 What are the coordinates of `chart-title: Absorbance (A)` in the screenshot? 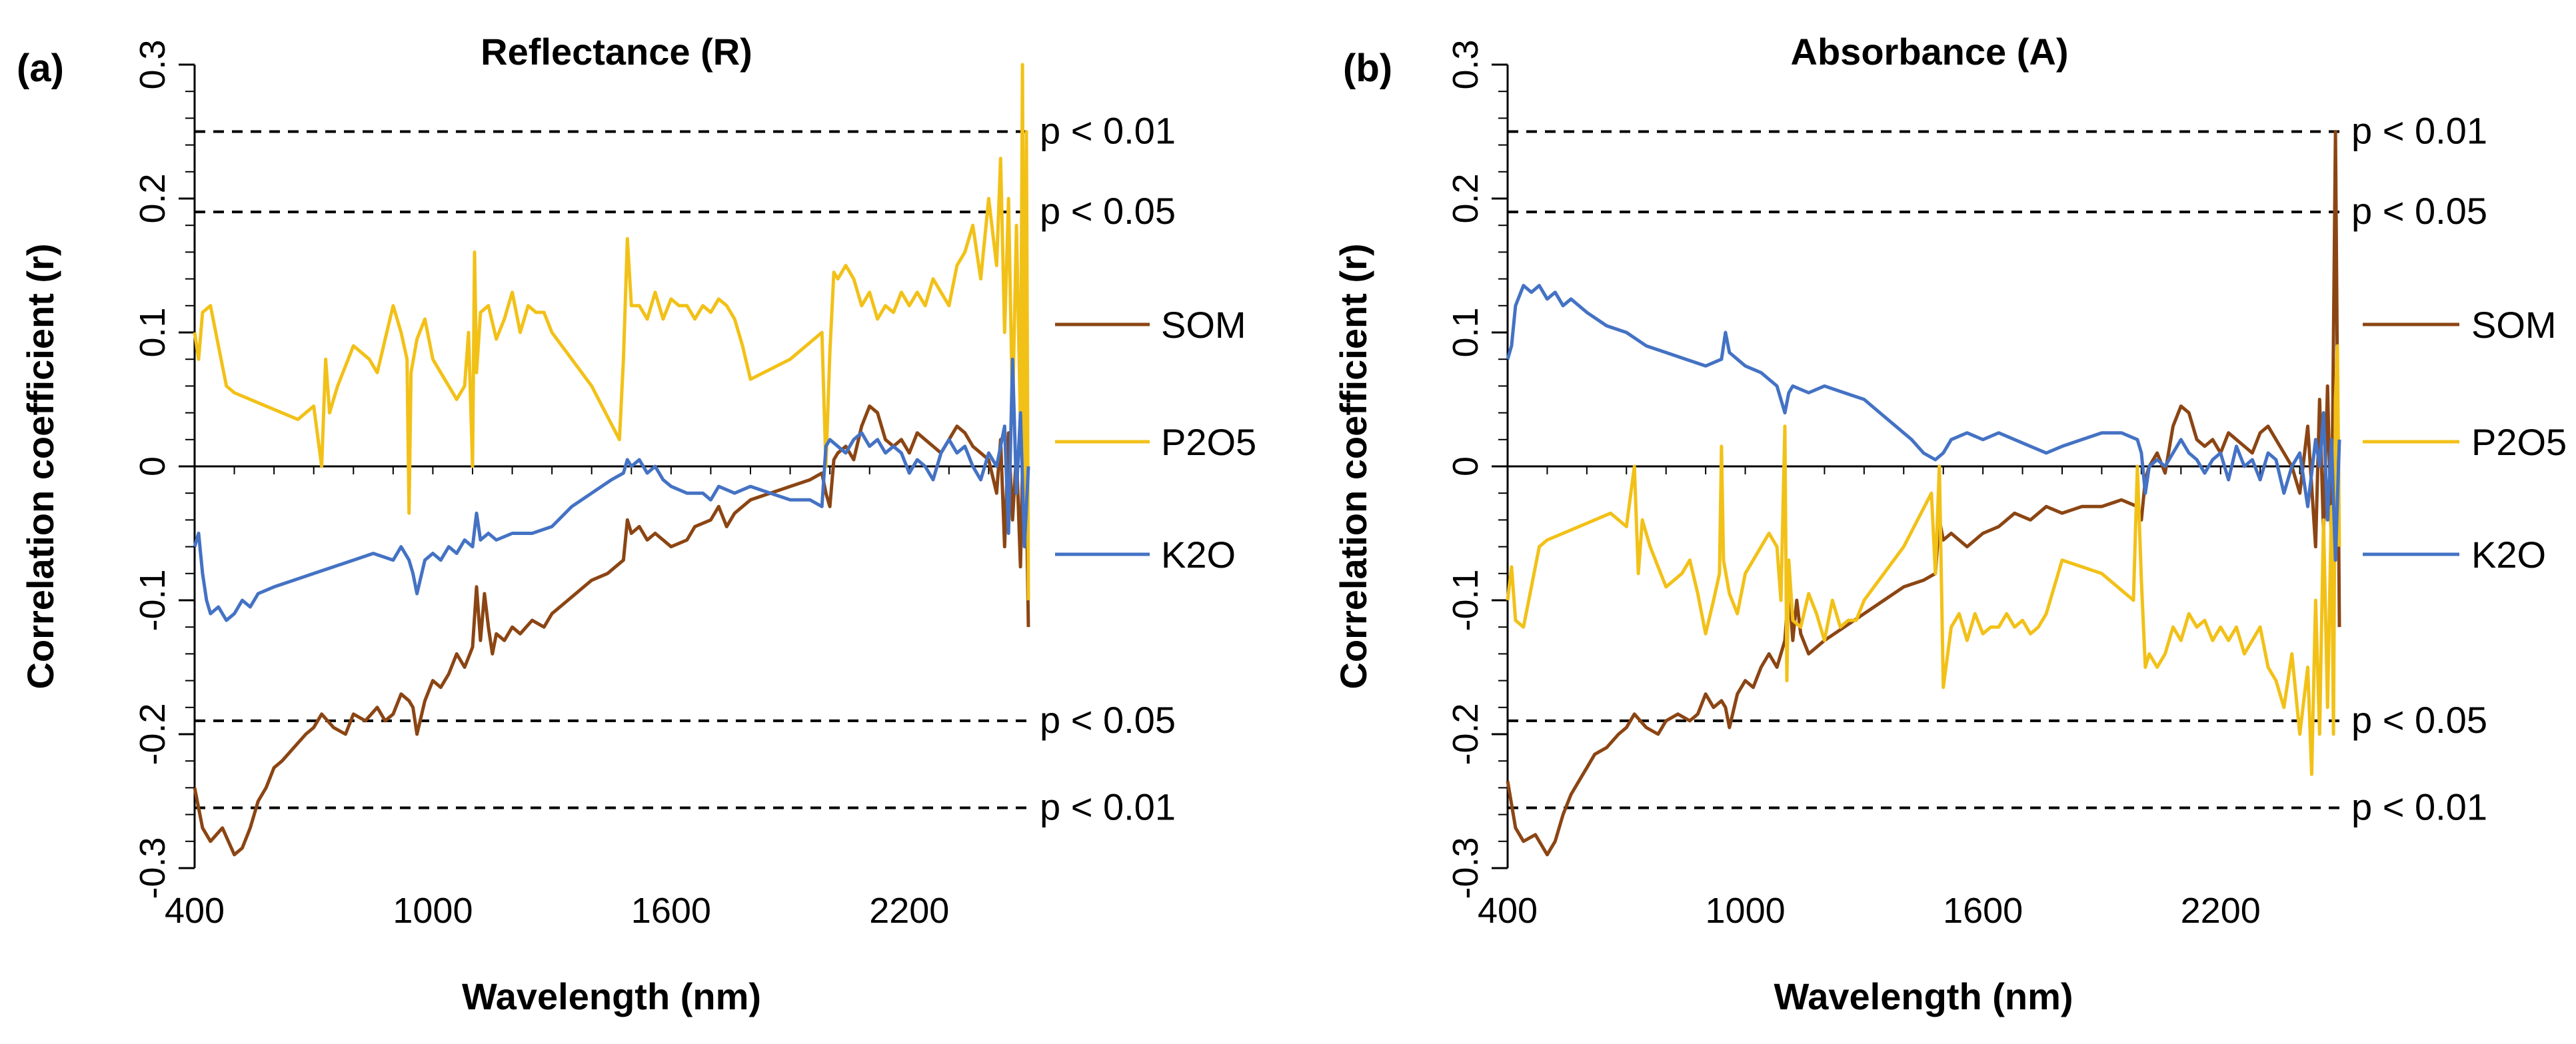 It's located at (1930, 52).